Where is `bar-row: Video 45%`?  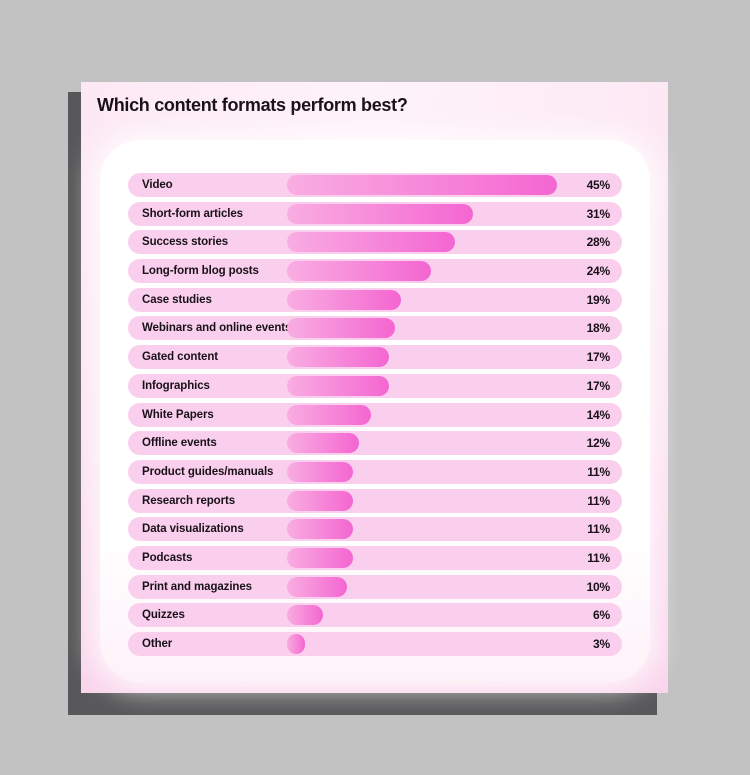 bar-row: Video 45% is located at coordinates (375, 185).